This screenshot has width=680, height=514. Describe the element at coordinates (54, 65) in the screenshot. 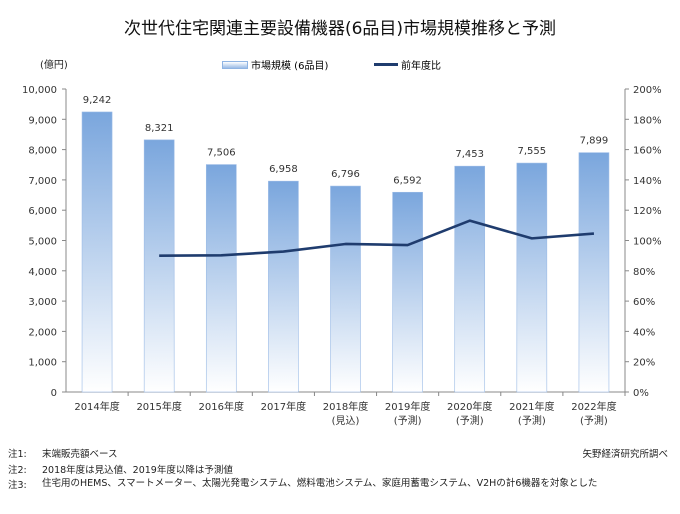

I see `y-axis-unit: (億円)` at that location.